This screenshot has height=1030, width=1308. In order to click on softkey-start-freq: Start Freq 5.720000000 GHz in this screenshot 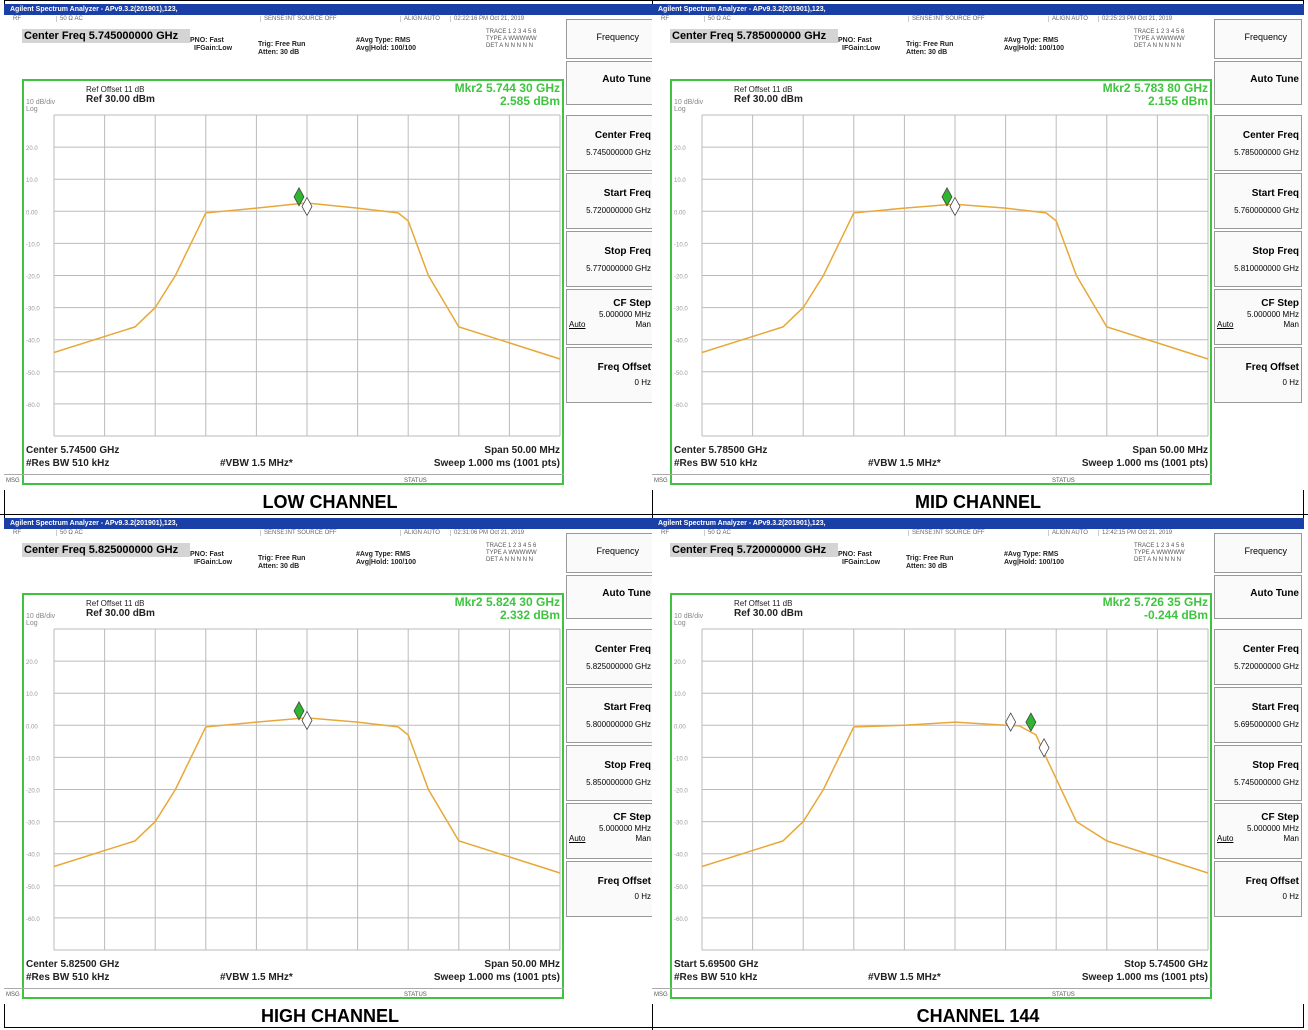, I will do `click(610, 201)`.